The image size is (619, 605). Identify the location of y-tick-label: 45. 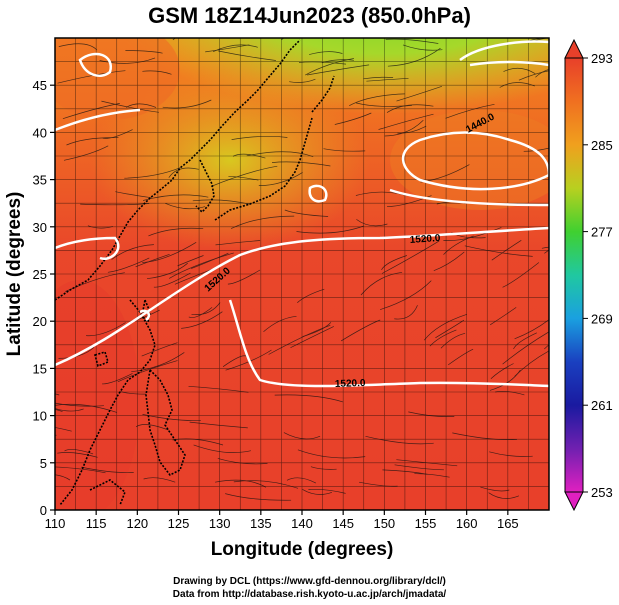
(40, 85).